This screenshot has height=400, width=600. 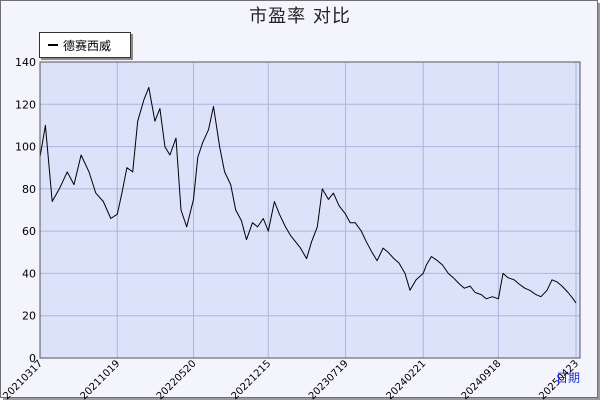 I want to click on y-tick-label: 40, so click(x=29, y=273).